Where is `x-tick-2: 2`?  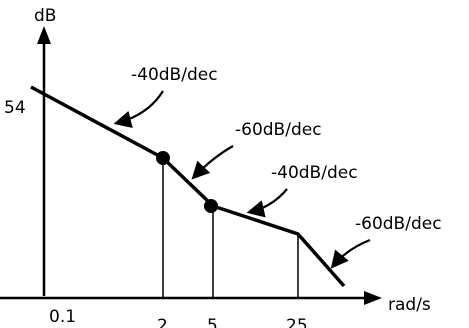
x-tick-2: 2 is located at coordinates (162, 322).